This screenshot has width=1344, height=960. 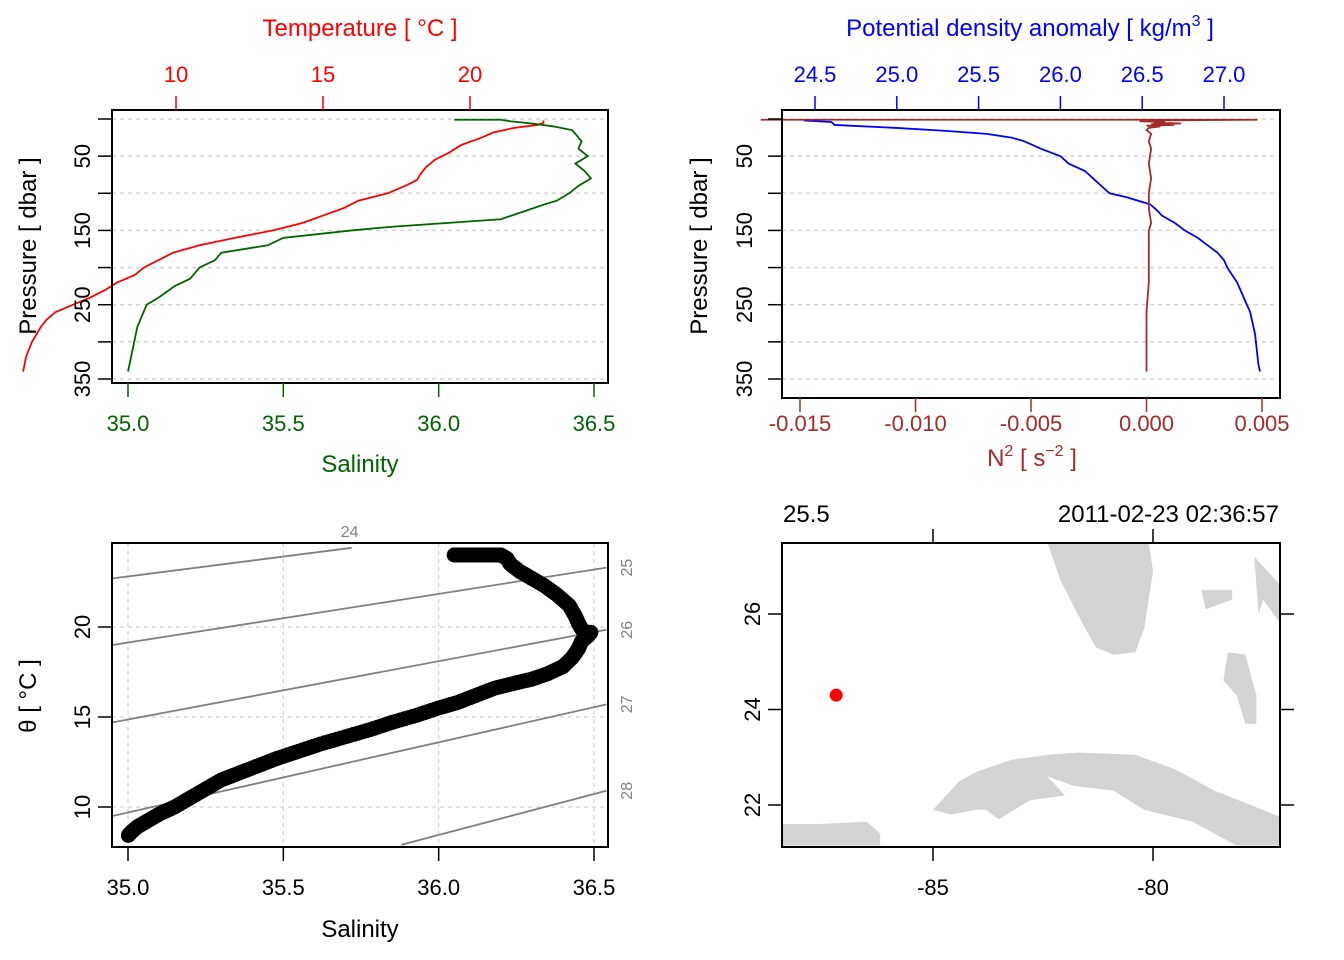 I want to click on p3-x-tick-label: 36.5, so click(x=594, y=887).